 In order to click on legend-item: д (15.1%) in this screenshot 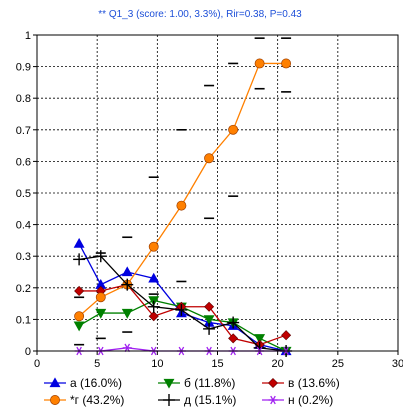, I will do `click(197, 400)`.